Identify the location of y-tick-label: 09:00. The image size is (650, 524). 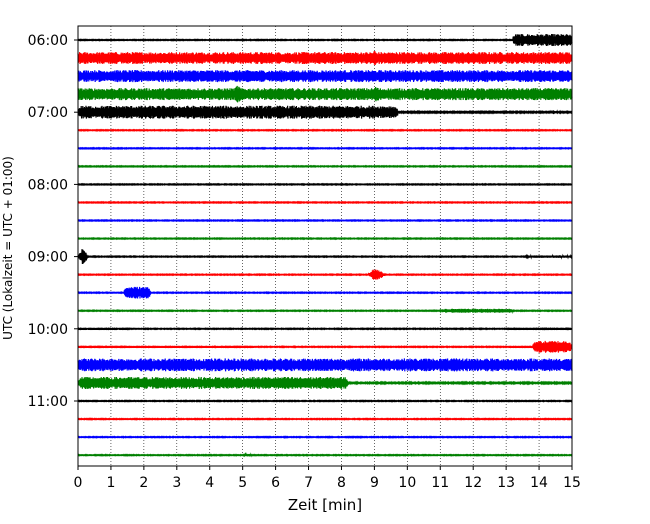
(48, 258).